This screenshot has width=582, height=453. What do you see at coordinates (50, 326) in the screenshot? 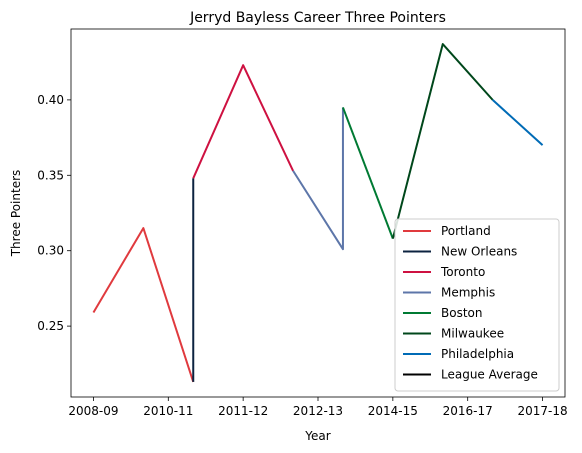
I see `y-tick-label: 0.25` at bounding box center [50, 326].